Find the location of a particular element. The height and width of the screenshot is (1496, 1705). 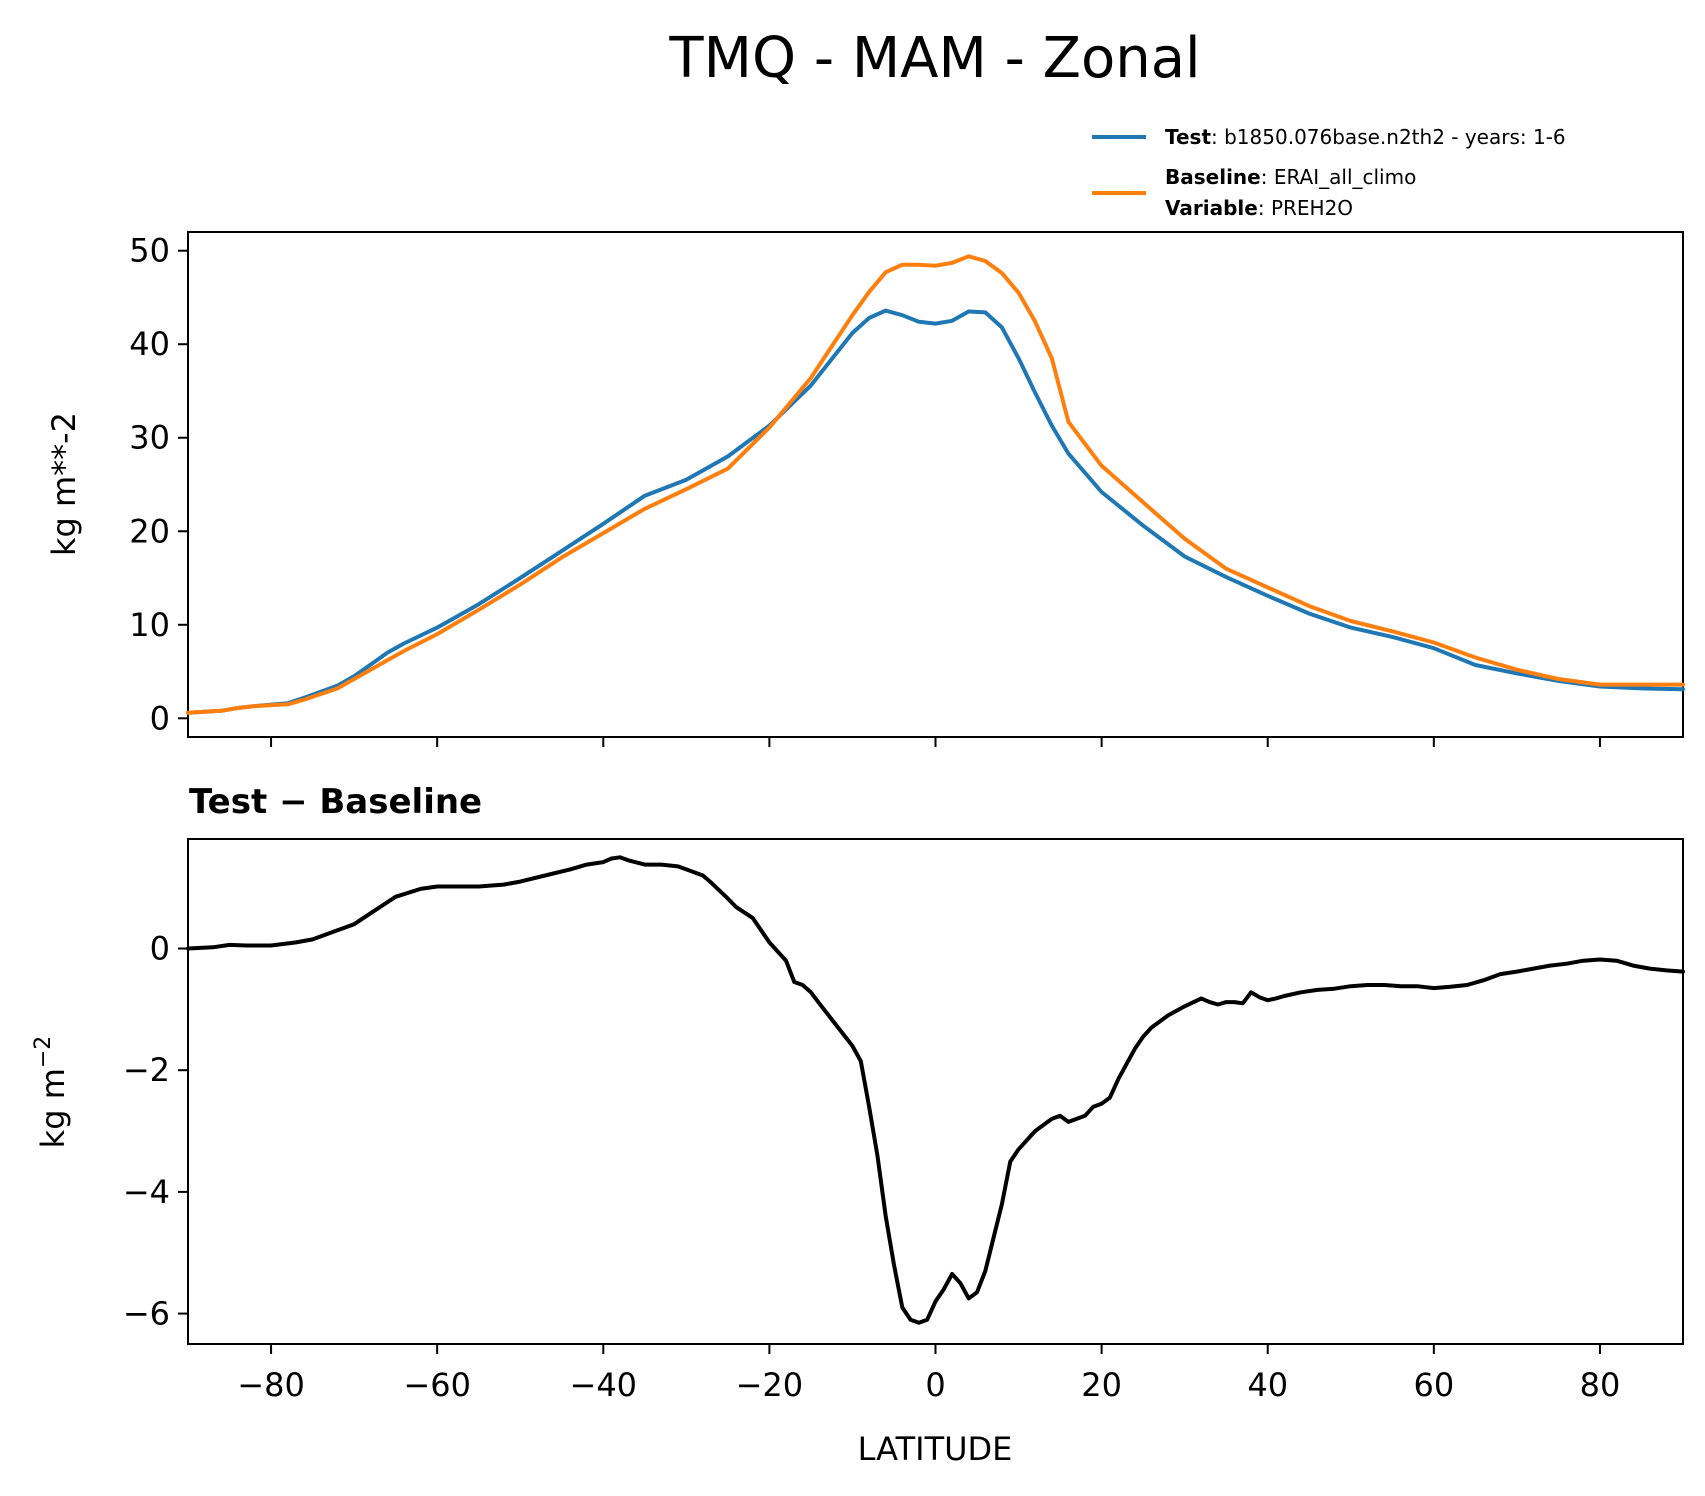

x-tick-label: −20 is located at coordinates (770, 1385).